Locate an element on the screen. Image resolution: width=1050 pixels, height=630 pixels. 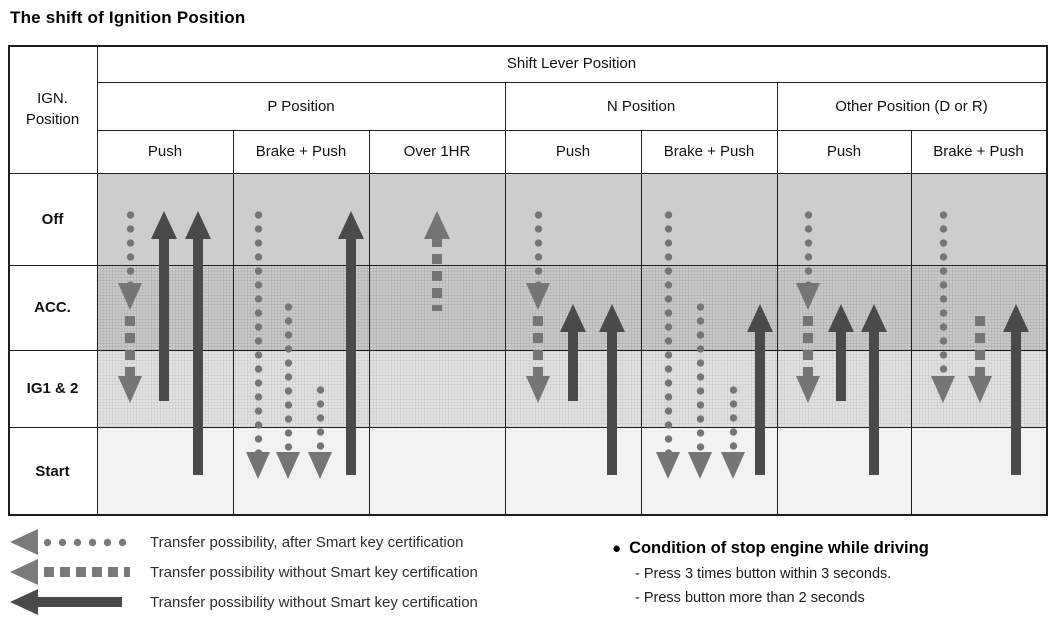
corner-cell-ign-position: IGN. Position is located at coordinates (52, 109).